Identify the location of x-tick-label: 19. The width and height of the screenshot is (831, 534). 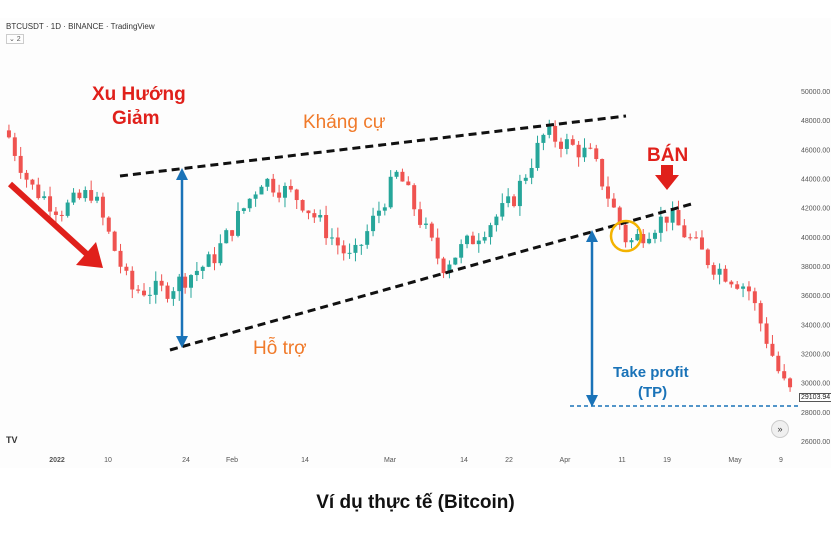
(667, 460).